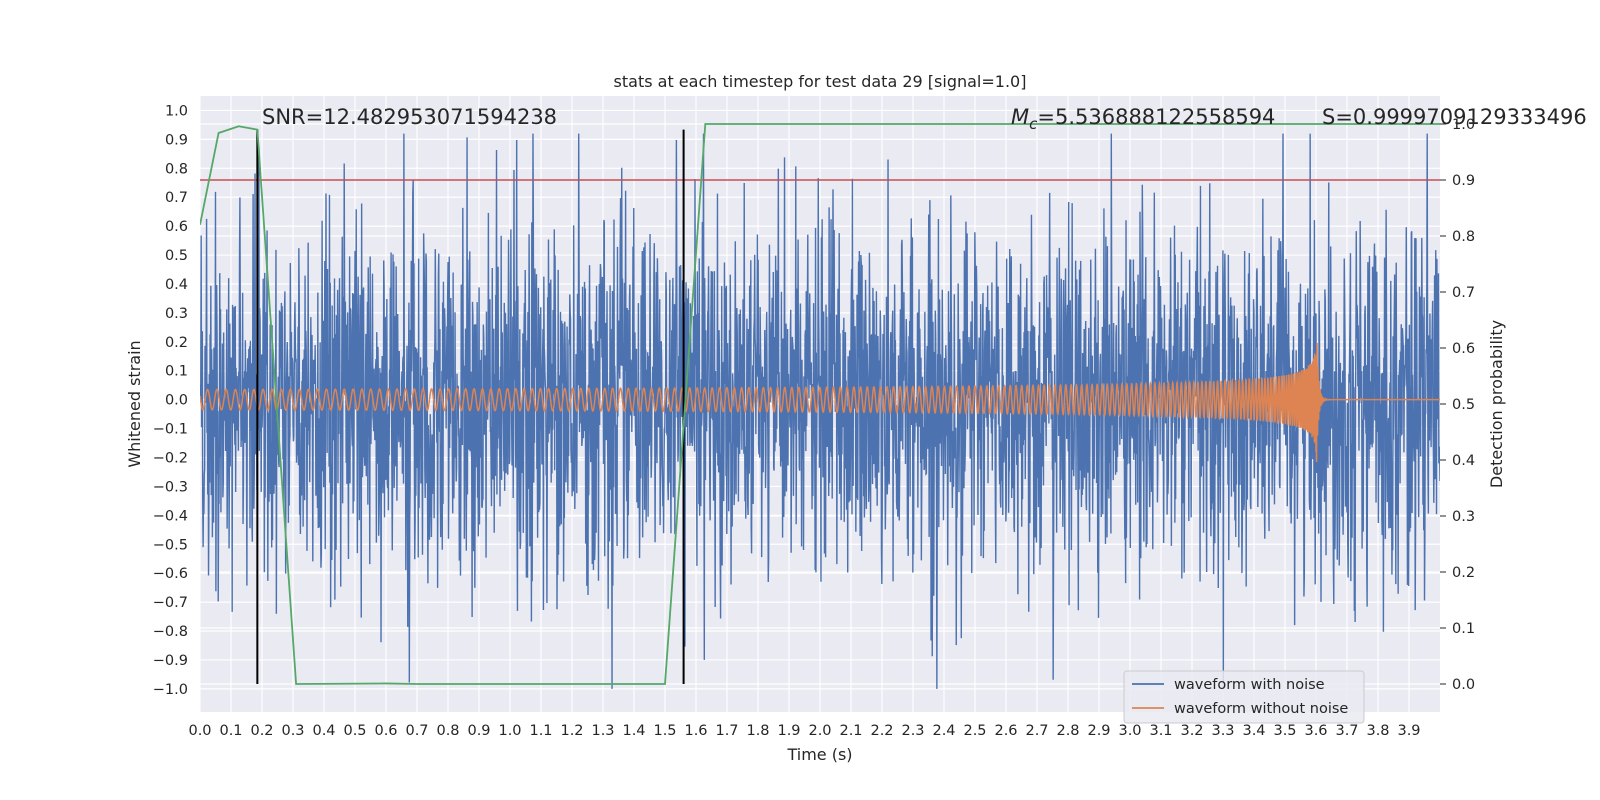  What do you see at coordinates (170, 516) in the screenshot?
I see `y-tick-label: −0.4` at bounding box center [170, 516].